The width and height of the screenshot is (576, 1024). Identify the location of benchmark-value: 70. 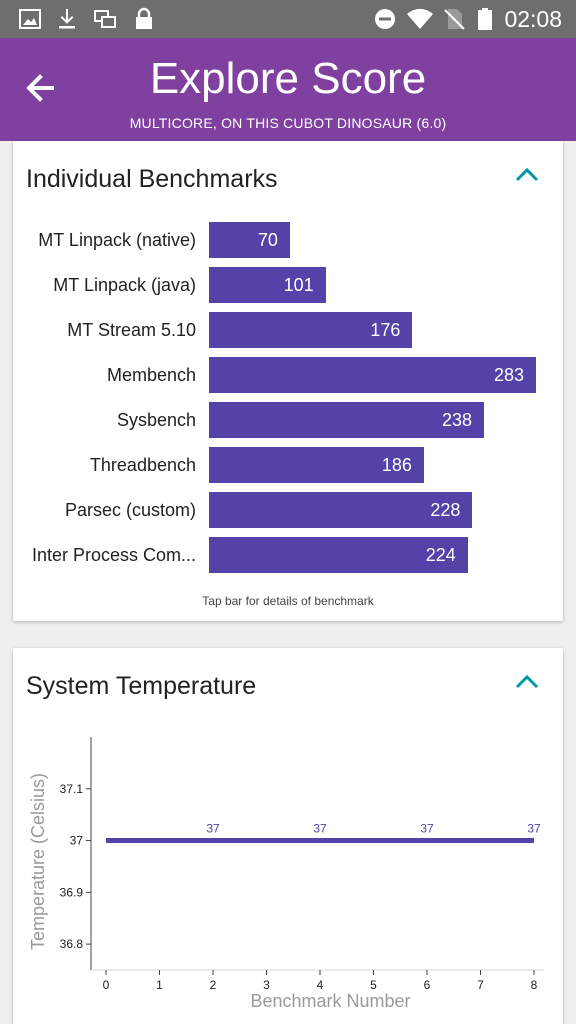
(267, 240).